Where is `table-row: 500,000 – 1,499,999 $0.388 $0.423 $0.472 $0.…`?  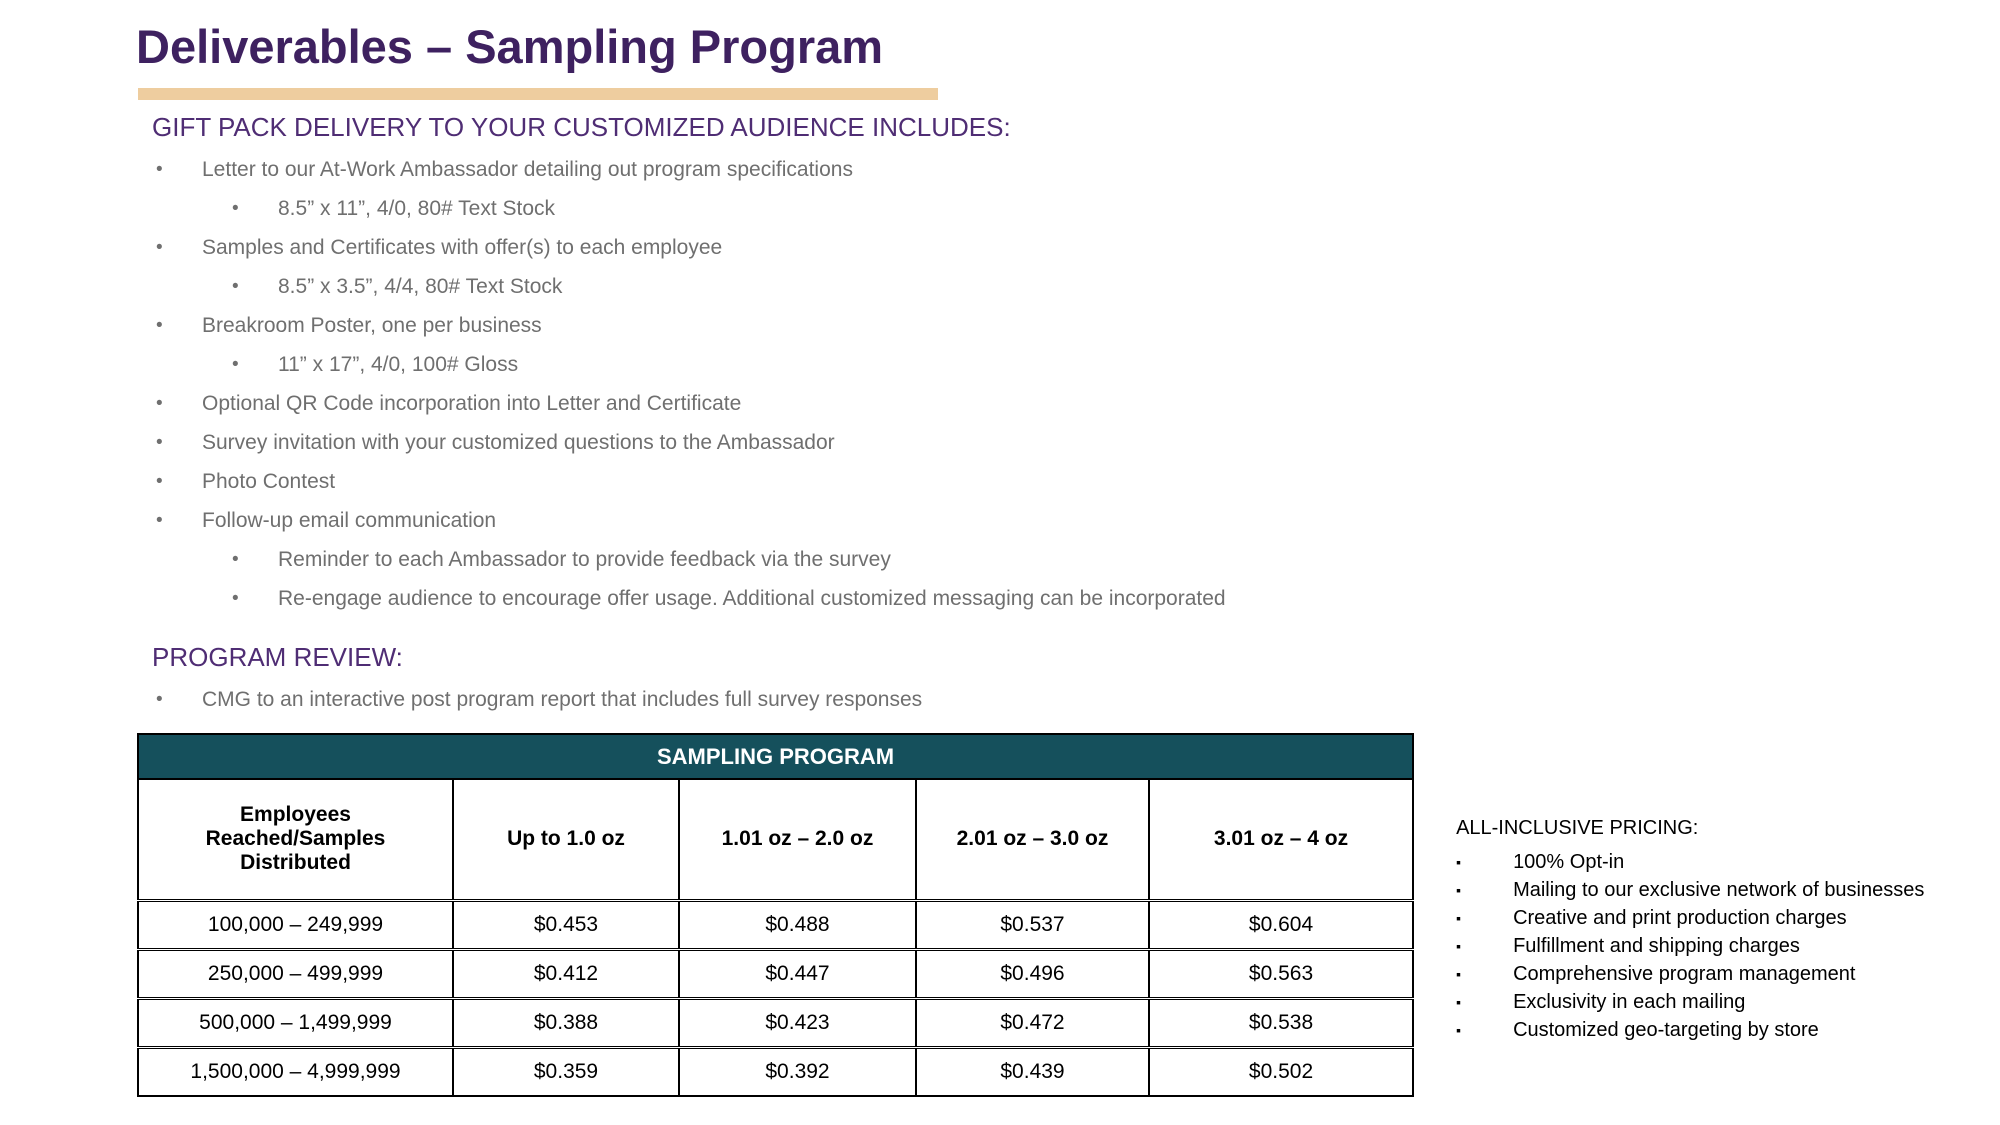 table-row: 500,000 – 1,499,999 $0.388 $0.423 $0.472 $0.… is located at coordinates (776, 1023).